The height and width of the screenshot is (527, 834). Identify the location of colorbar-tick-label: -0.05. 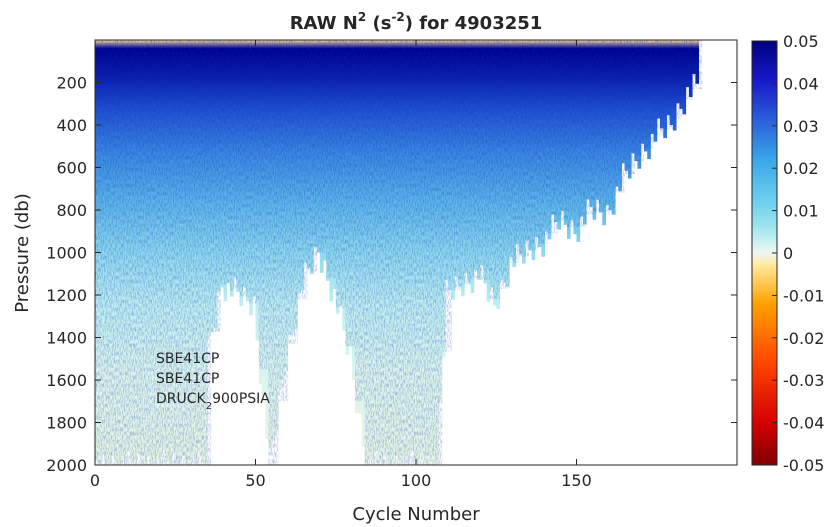
(803, 465).